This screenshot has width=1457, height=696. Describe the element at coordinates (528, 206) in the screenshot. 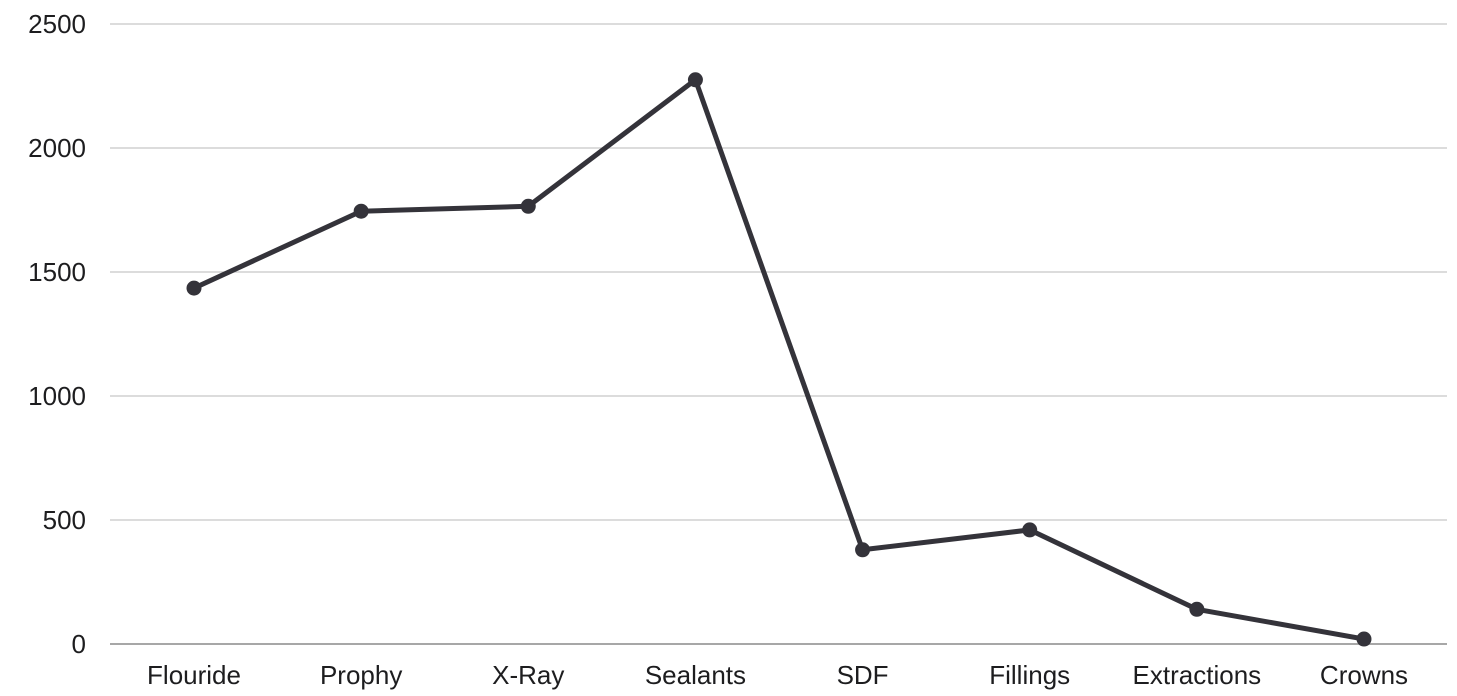

I see `data-point-x-ray` at that location.